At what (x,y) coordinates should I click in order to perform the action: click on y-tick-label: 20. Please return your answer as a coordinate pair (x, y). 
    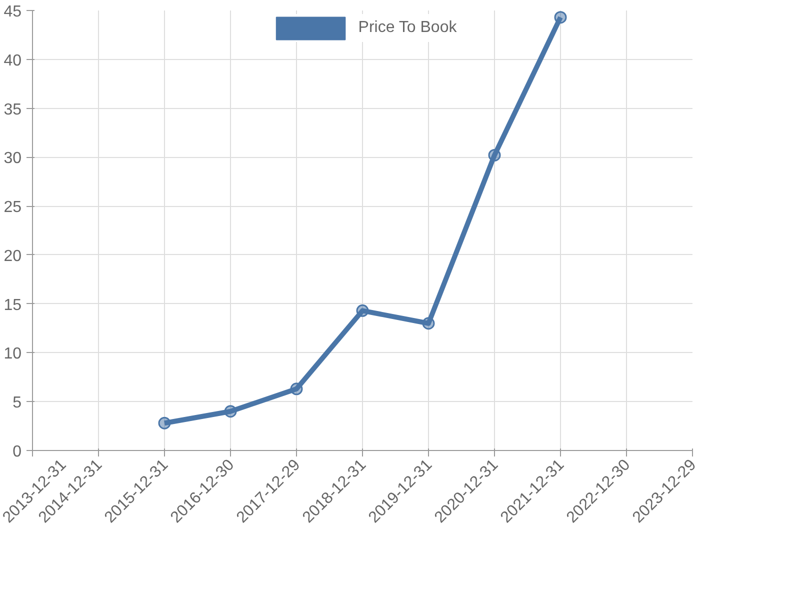
    Looking at the image, I should click on (13, 256).